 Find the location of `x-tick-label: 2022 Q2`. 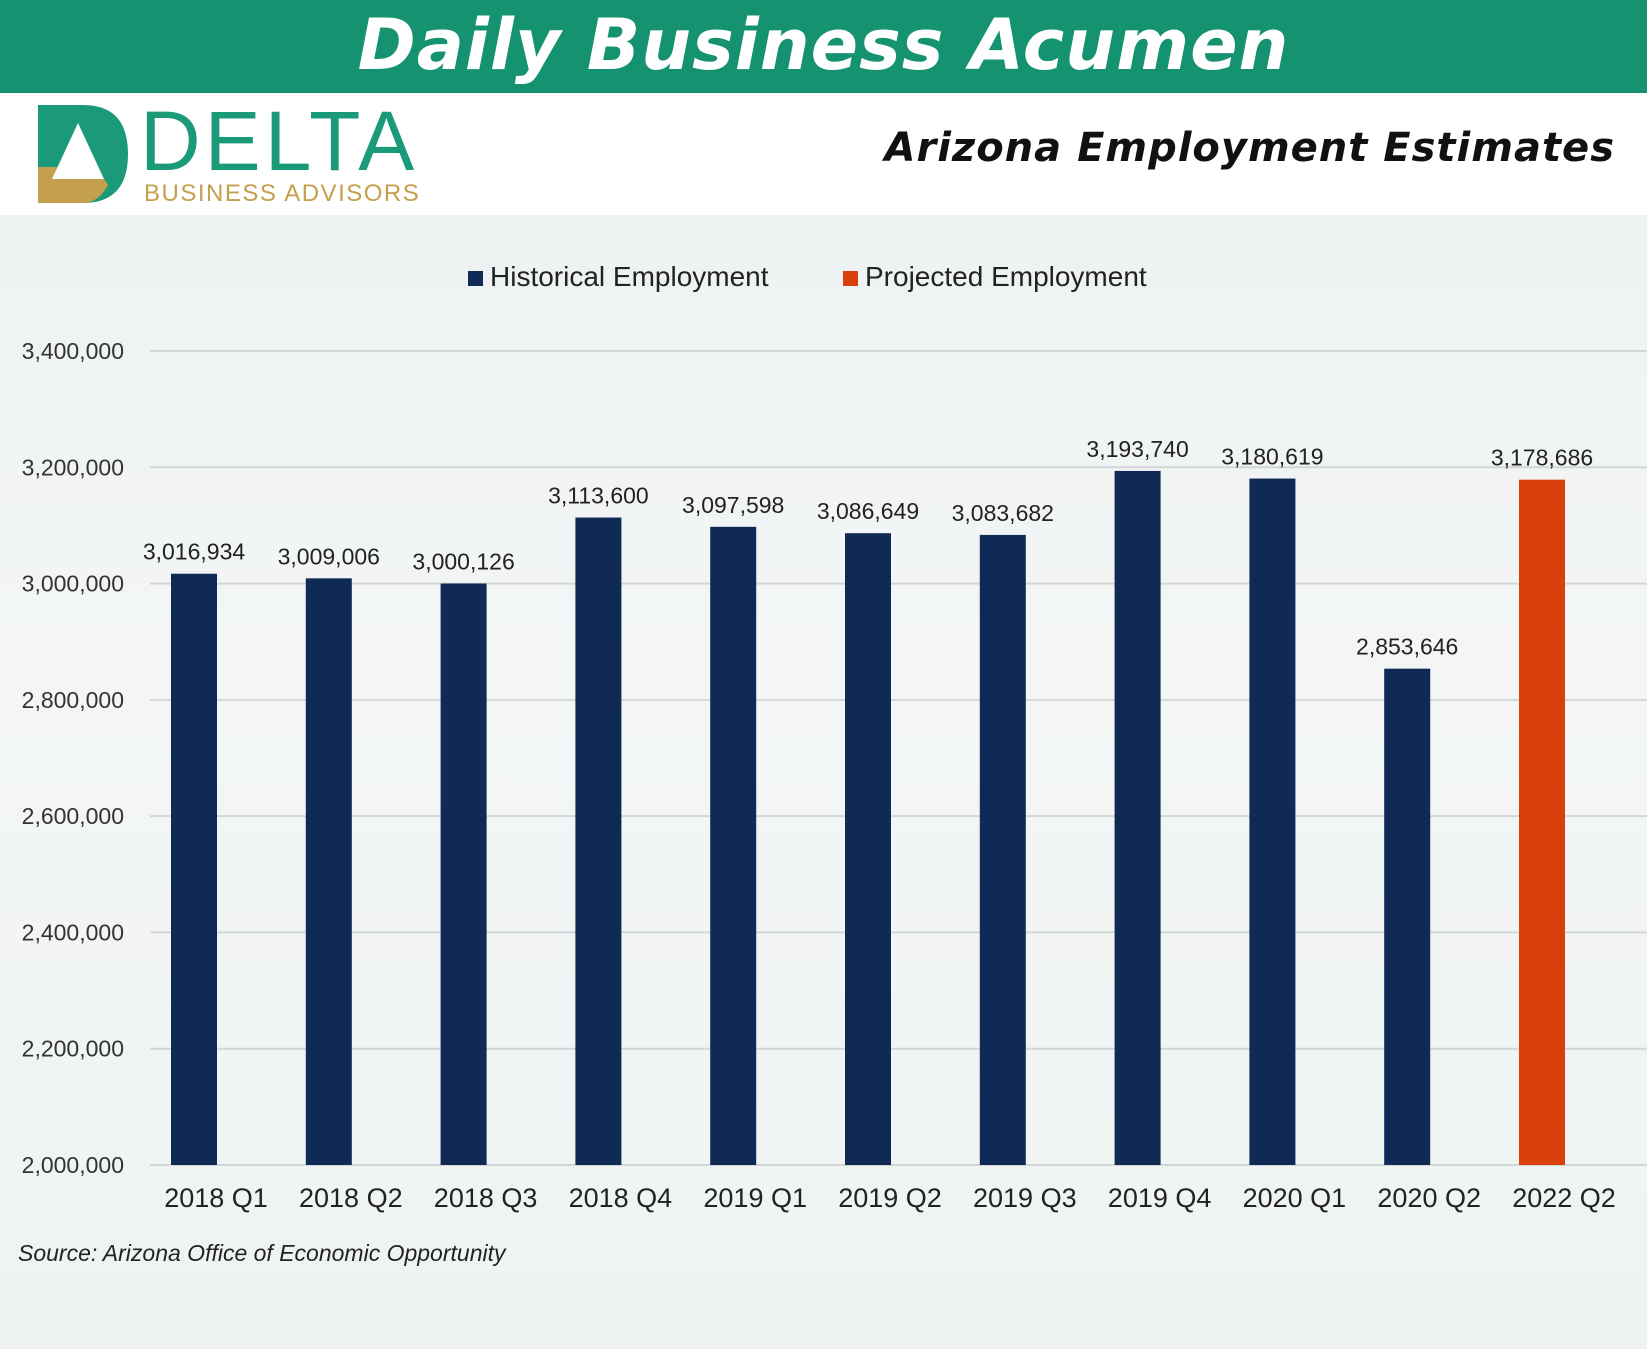

x-tick-label: 2022 Q2 is located at coordinates (1564, 1198).